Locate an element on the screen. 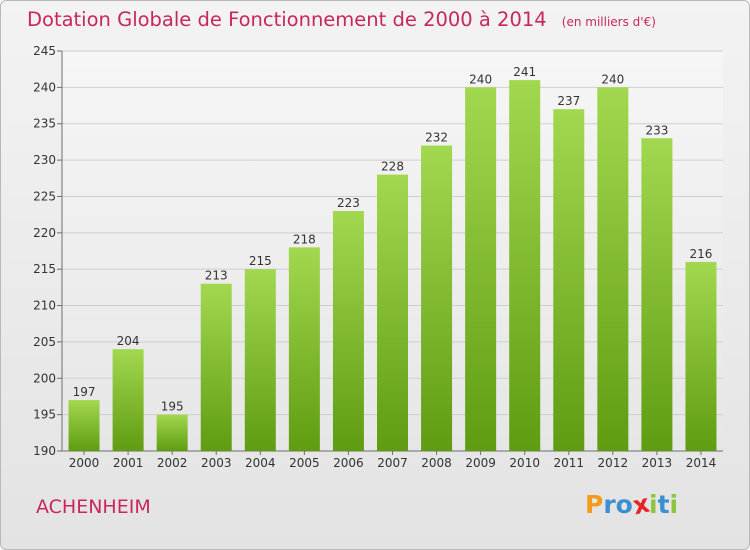  bar-2008 is located at coordinates (437, 298).